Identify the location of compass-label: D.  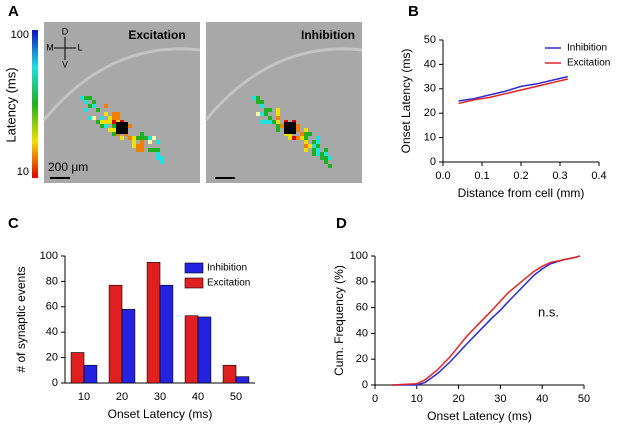
(65, 31).